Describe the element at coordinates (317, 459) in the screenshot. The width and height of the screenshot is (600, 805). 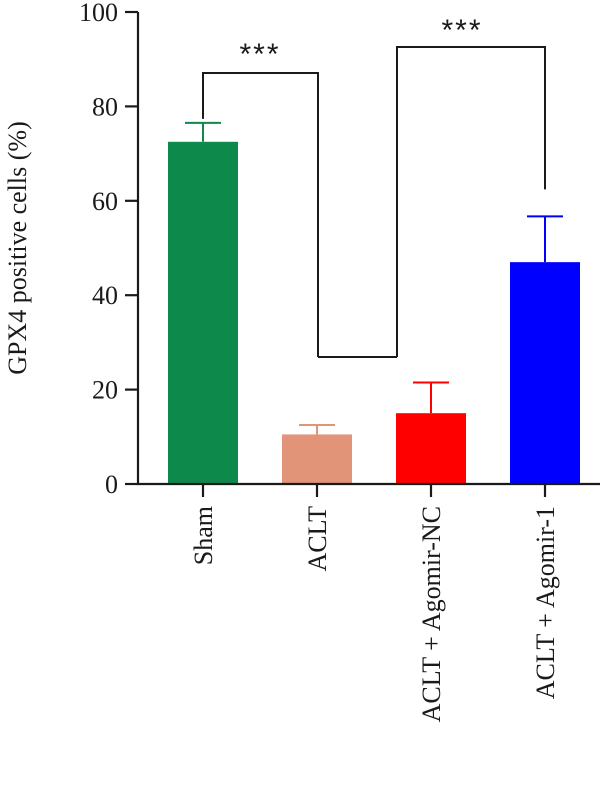
I see `bar-aclt` at that location.